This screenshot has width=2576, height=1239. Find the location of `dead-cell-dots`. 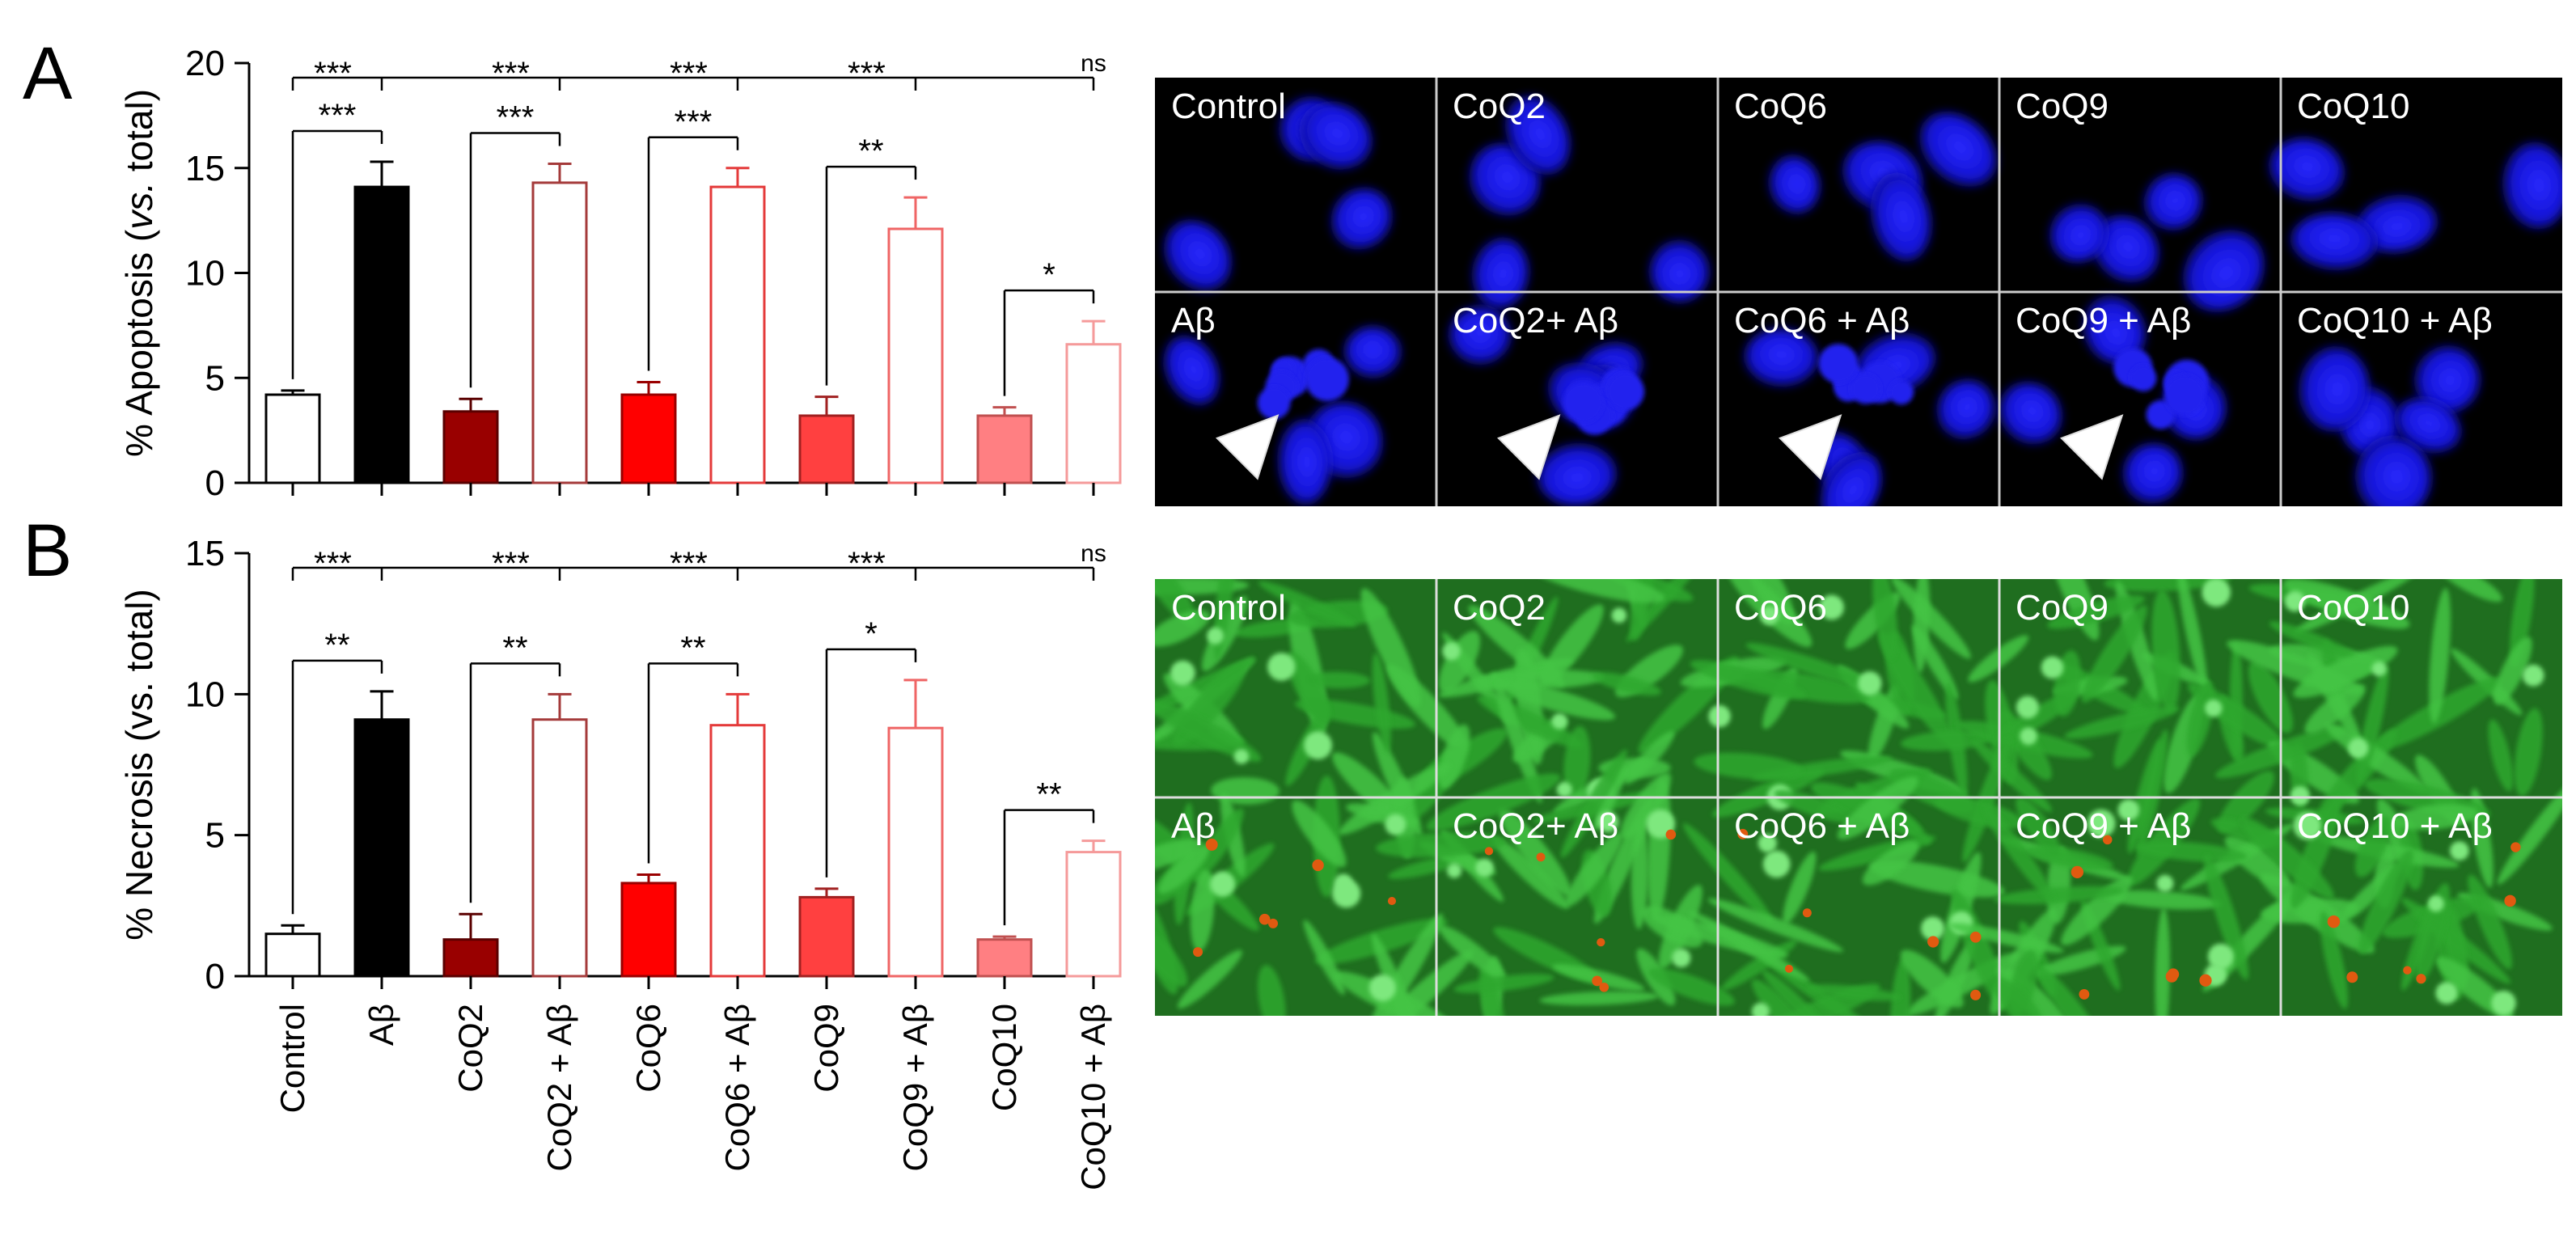

dead-cell-dots is located at coordinates (1857, 914).